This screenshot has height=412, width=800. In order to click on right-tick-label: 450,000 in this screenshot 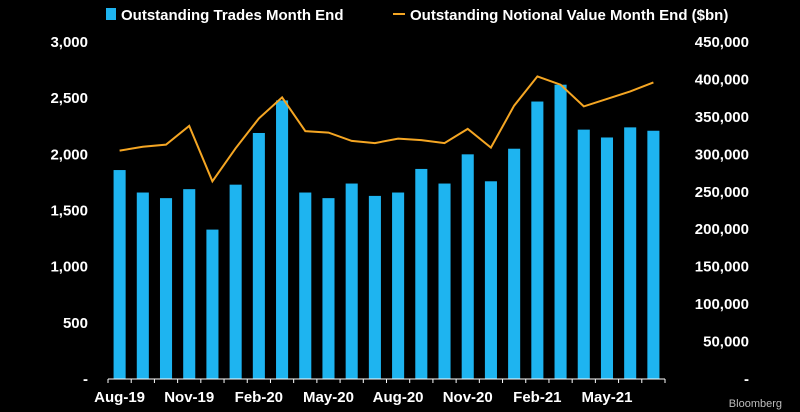, I will do `click(722, 42)`.